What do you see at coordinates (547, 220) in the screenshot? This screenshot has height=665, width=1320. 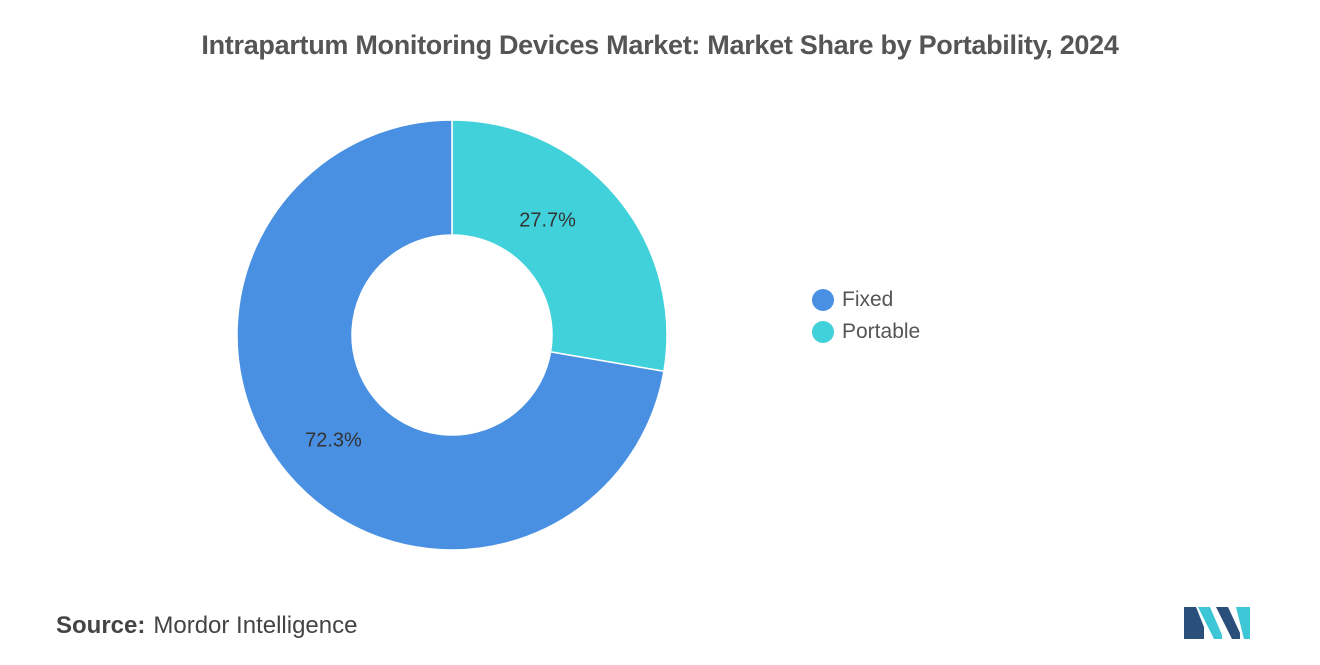 I see `slice-label-portable: 27.7%` at bounding box center [547, 220].